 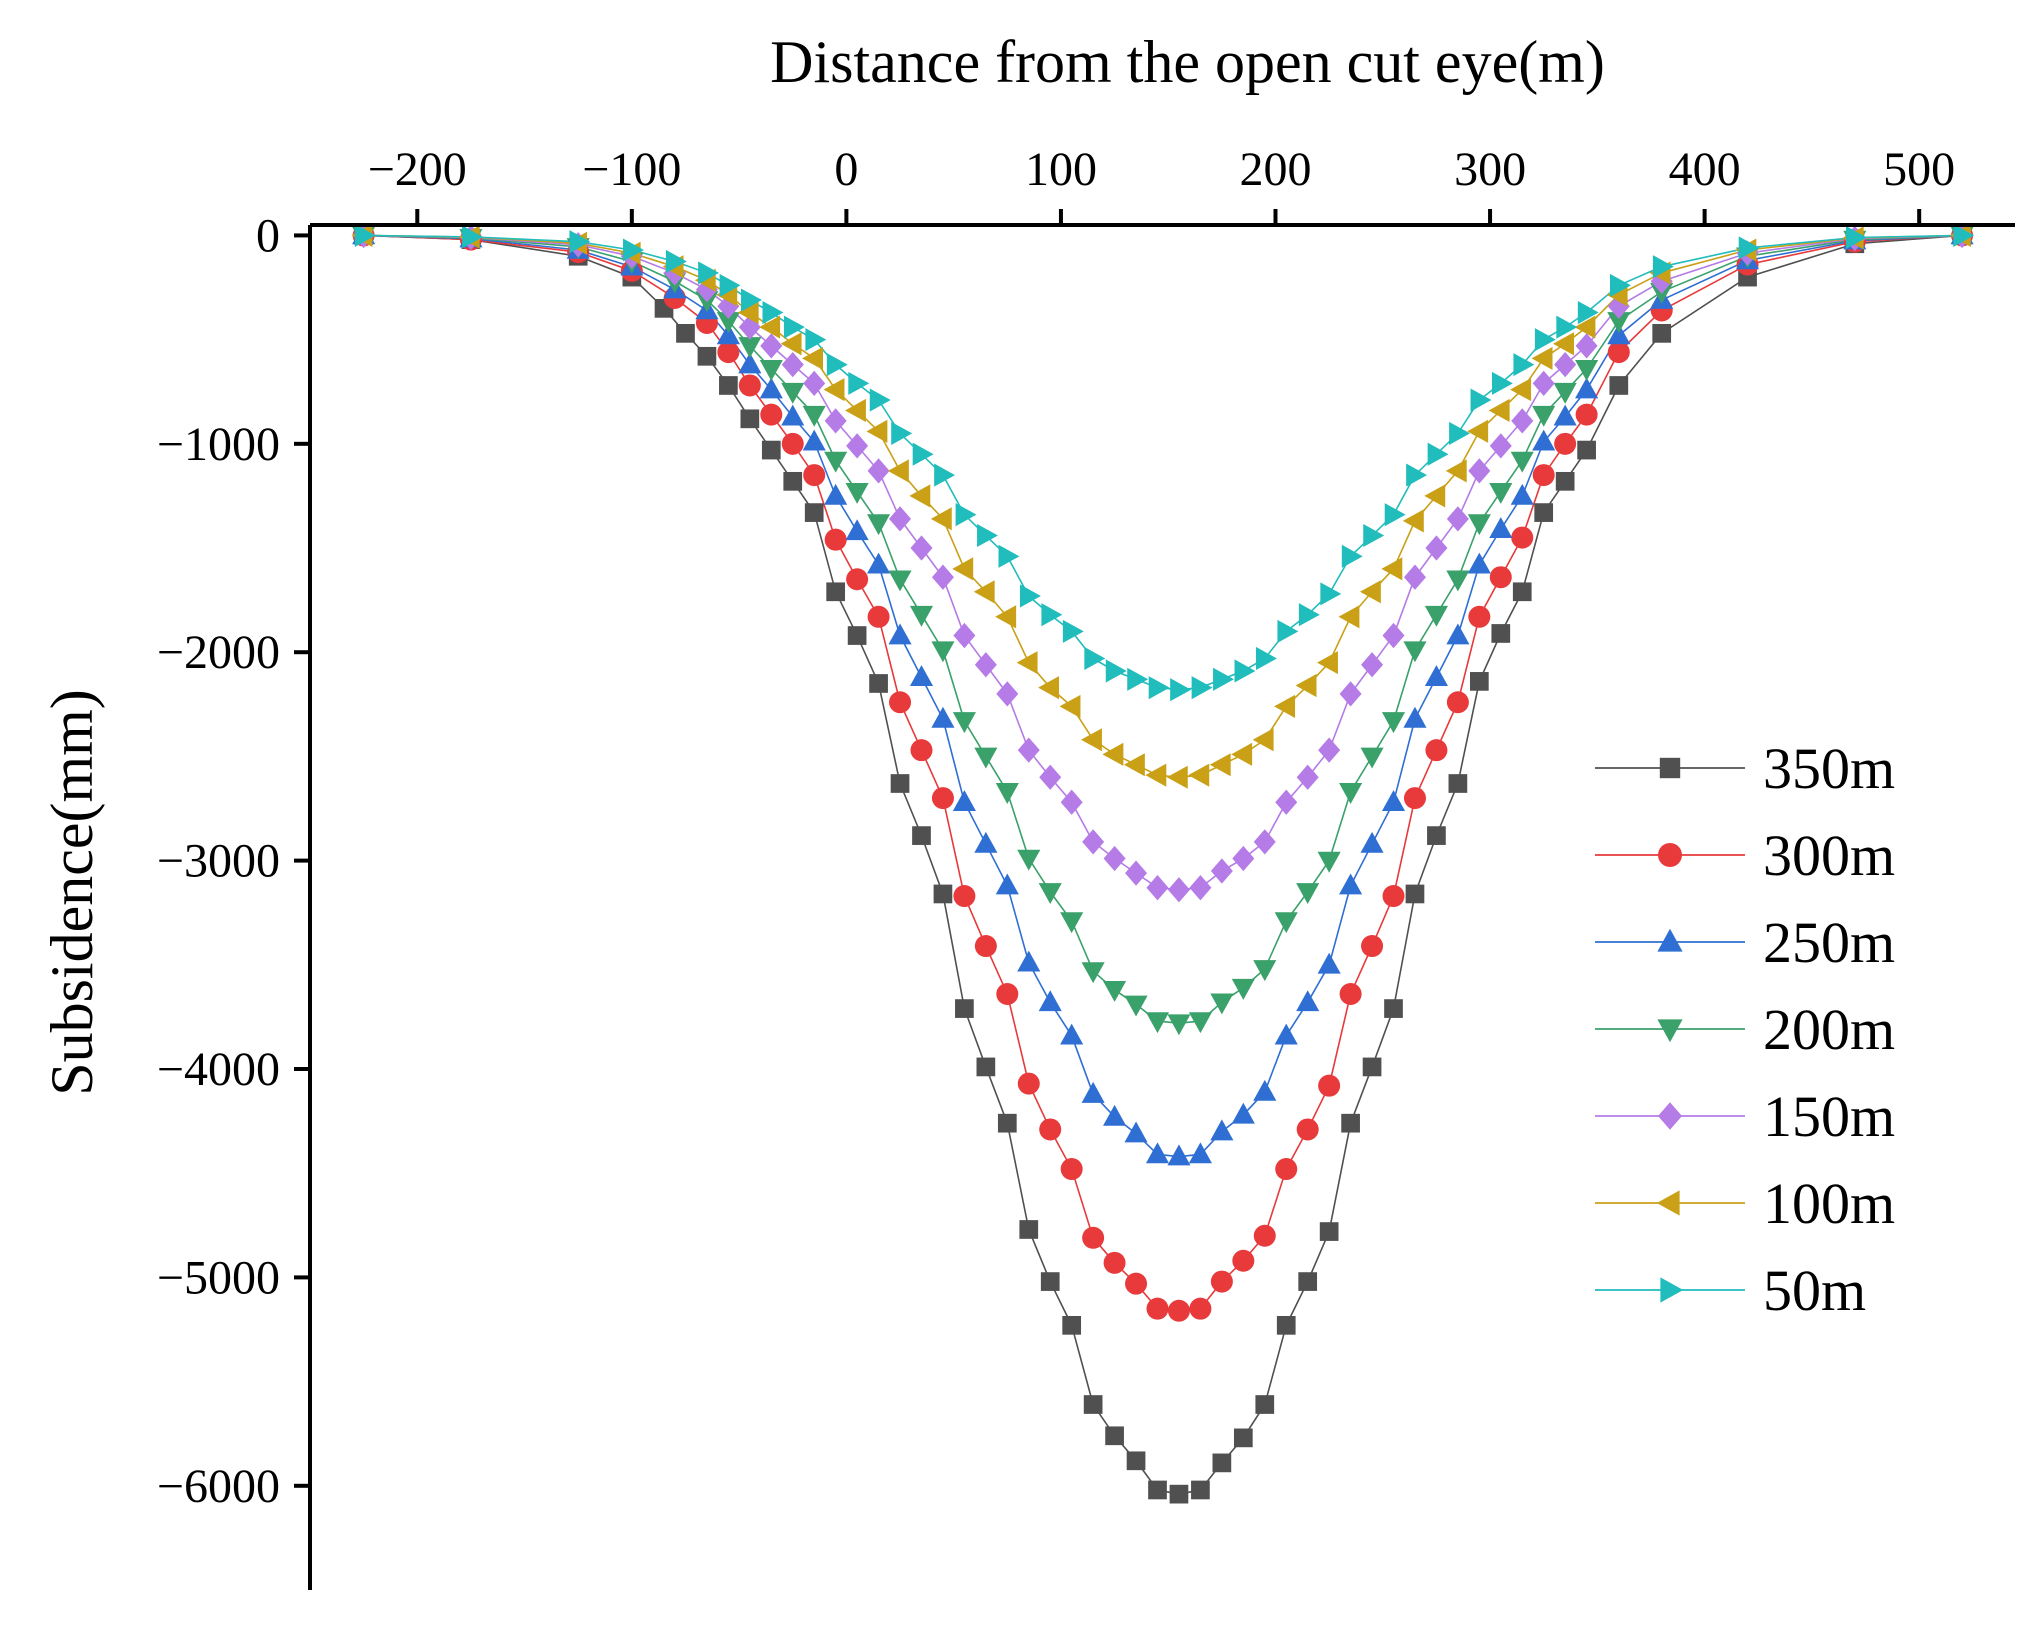 What do you see at coordinates (417, 169) in the screenshot?
I see `x-tick-label: −200` at bounding box center [417, 169].